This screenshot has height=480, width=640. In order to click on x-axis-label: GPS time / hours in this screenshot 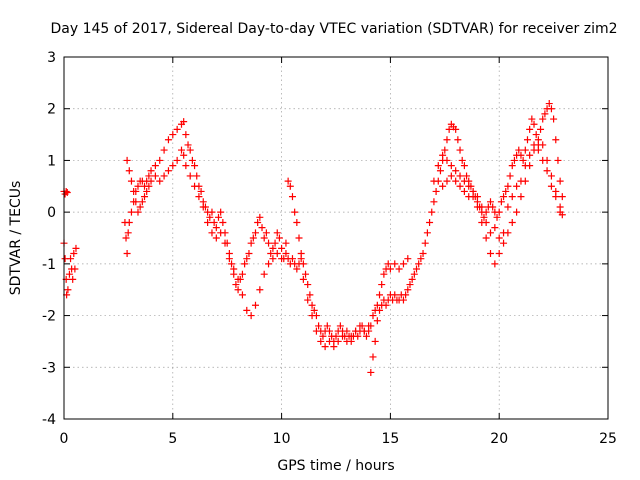, I will do `click(335, 466)`.